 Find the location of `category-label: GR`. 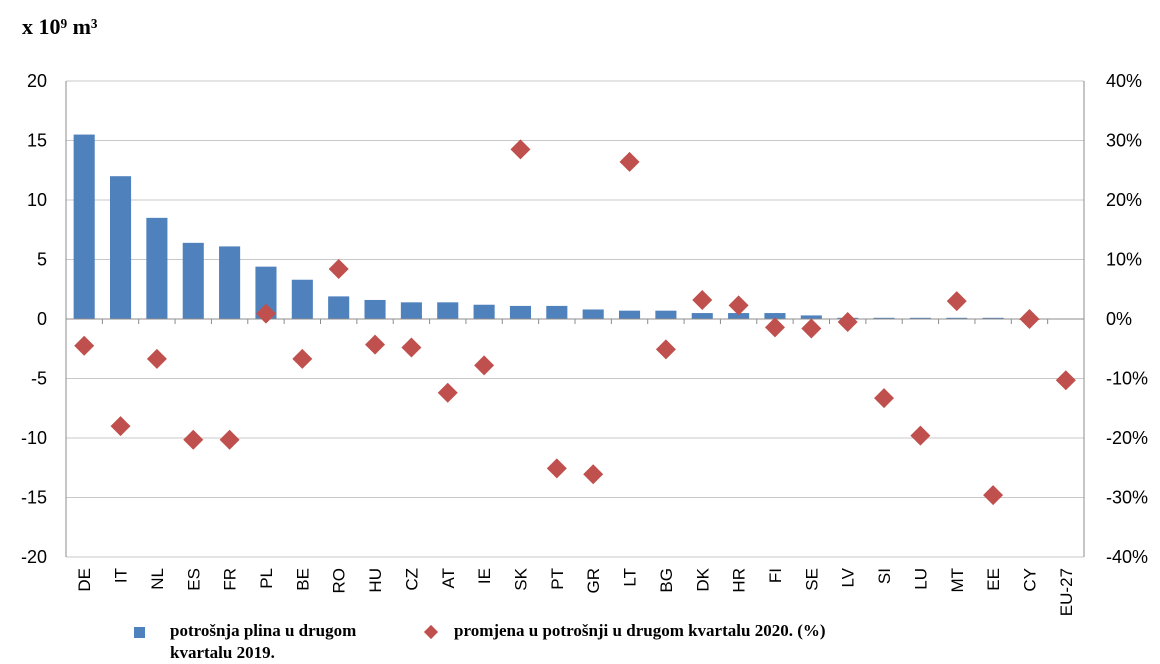

category-label: GR is located at coordinates (593, 581).